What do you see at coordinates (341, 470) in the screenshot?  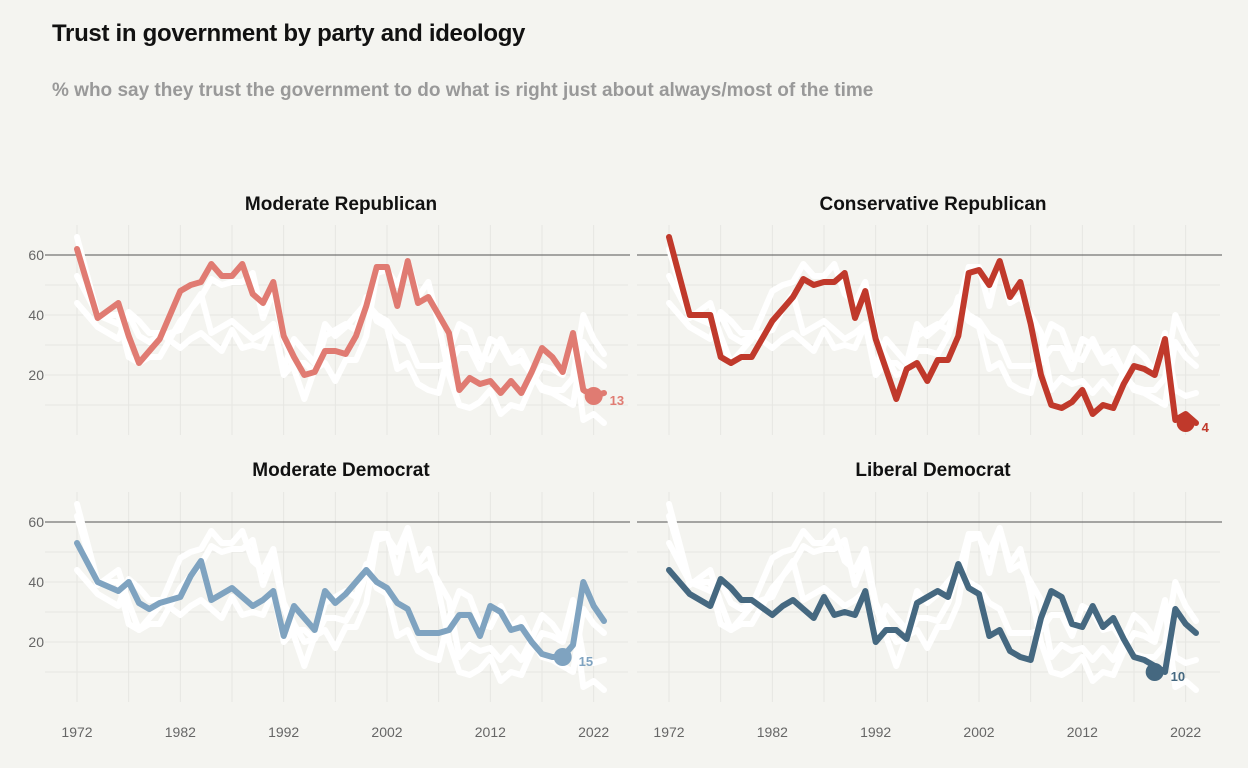 I see `panel-title: Moderate Democrat` at bounding box center [341, 470].